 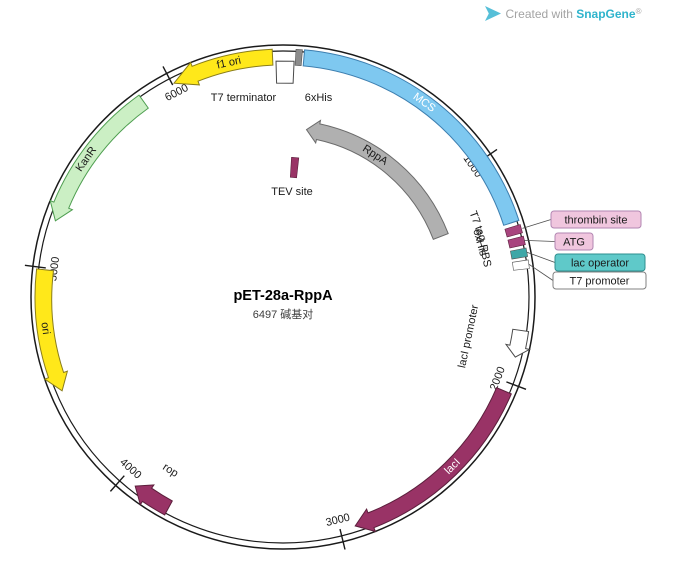 What do you see at coordinates (229, 63) in the screenshot?
I see `feature-label-f1-ori: f1 ori` at bounding box center [229, 63].